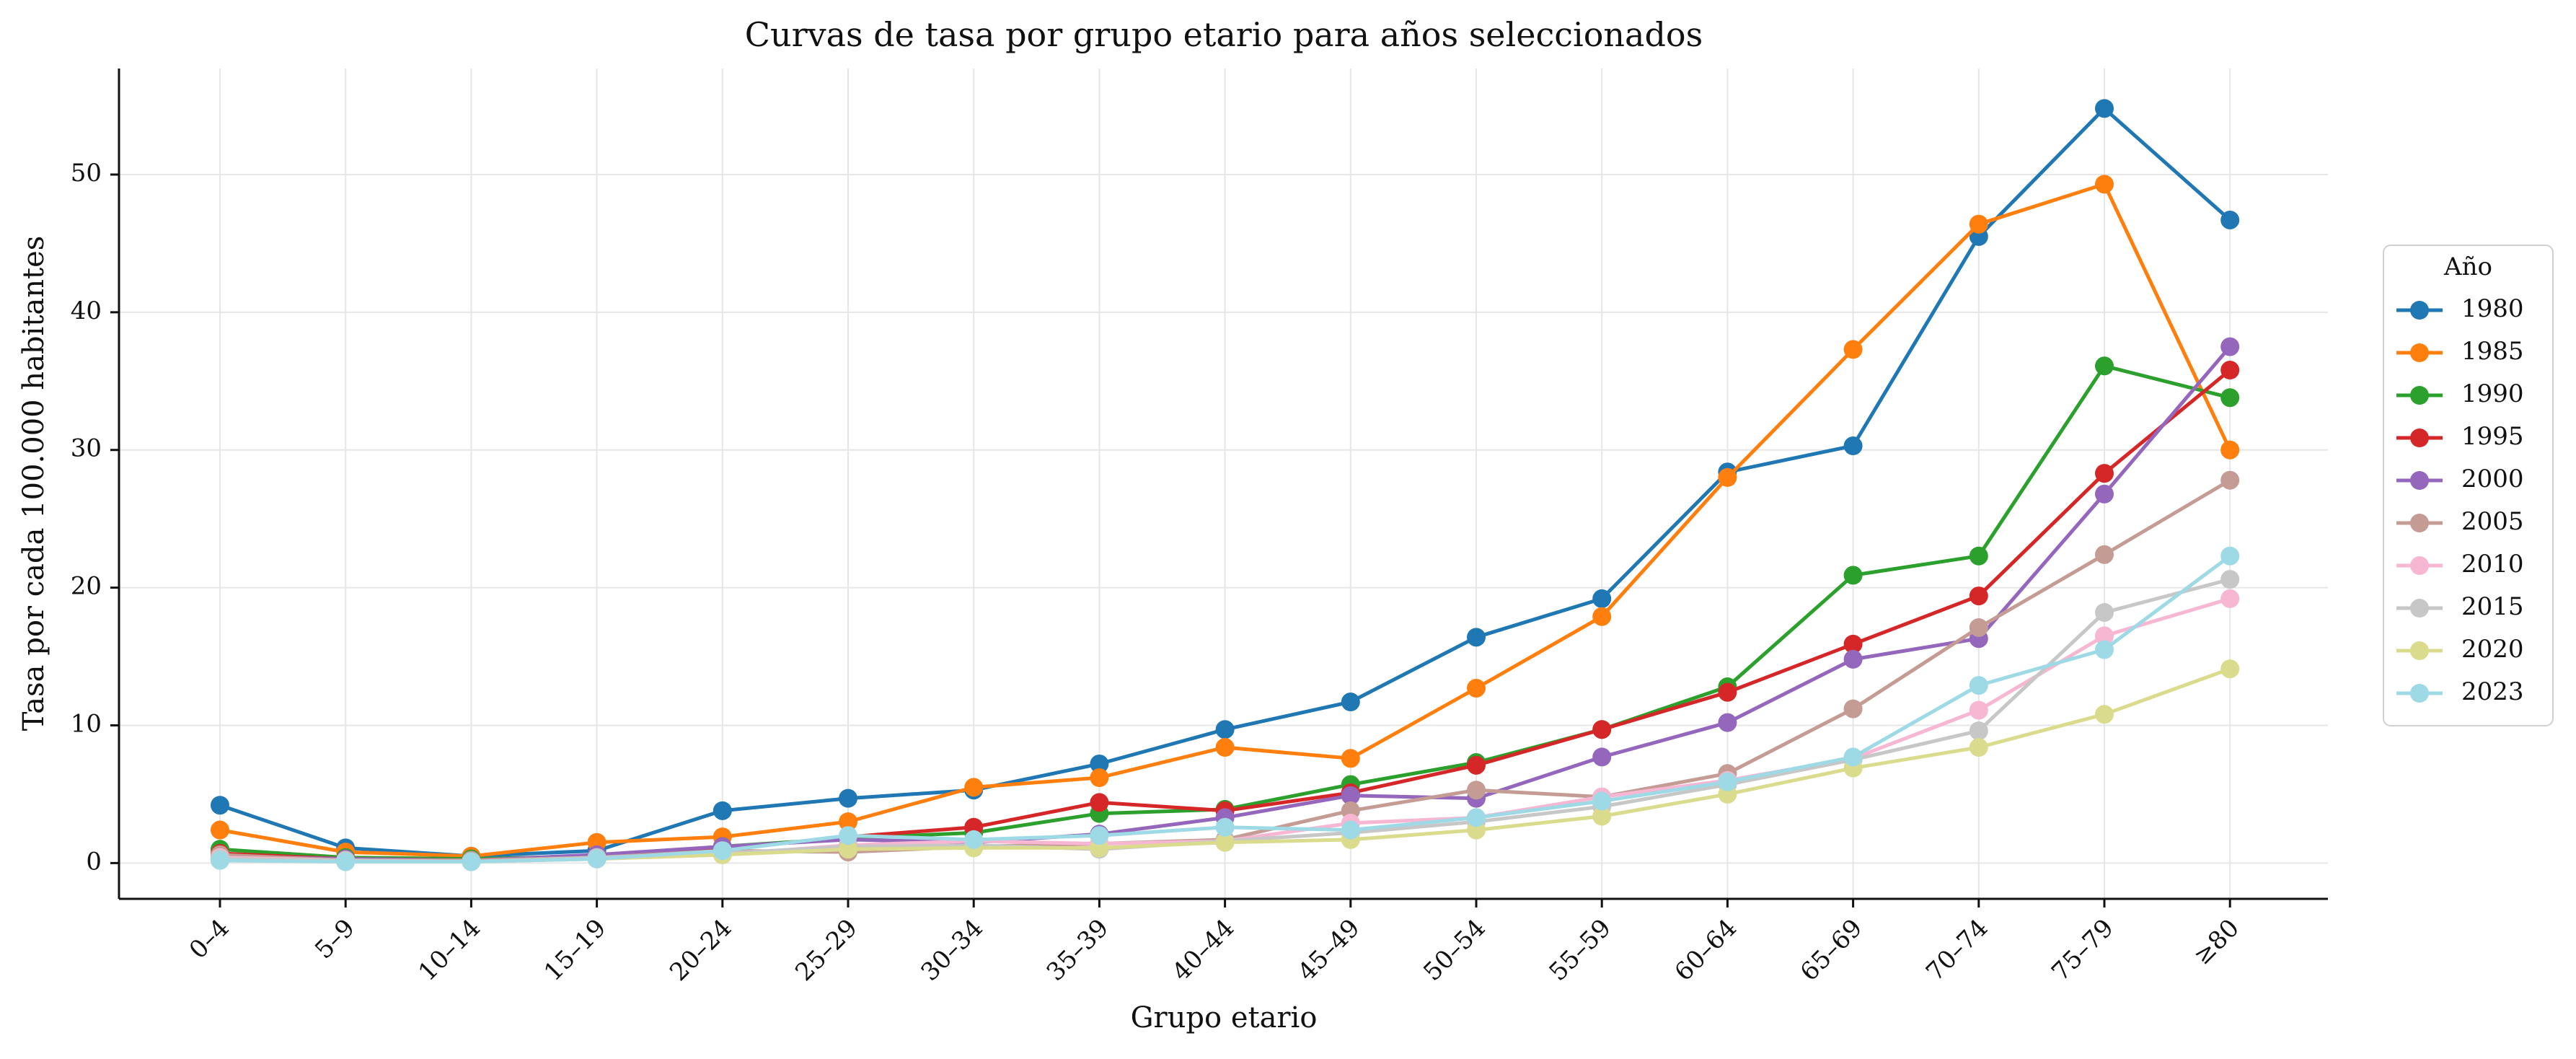 Image resolution: width=2576 pixels, height=1059 pixels. What do you see at coordinates (2492, 351) in the screenshot?
I see `legend-label: 1985` at bounding box center [2492, 351].